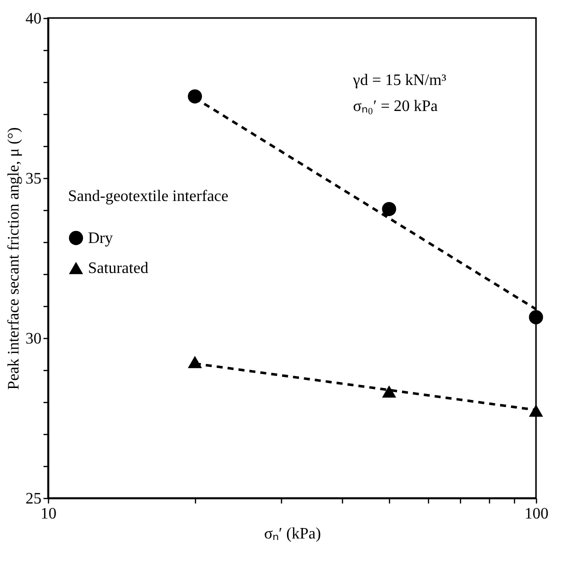  I want to click on y-tick-label: 25, so click(34, 499).